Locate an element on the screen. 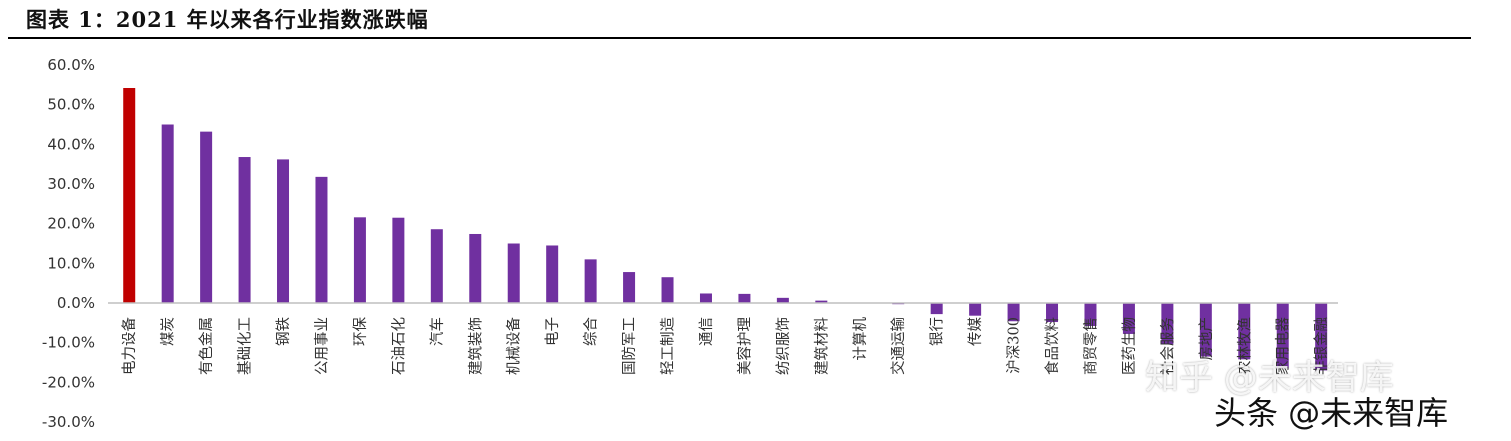 This screenshot has height=441, width=1511. category-label: 电力设备 is located at coordinates (129, 346).